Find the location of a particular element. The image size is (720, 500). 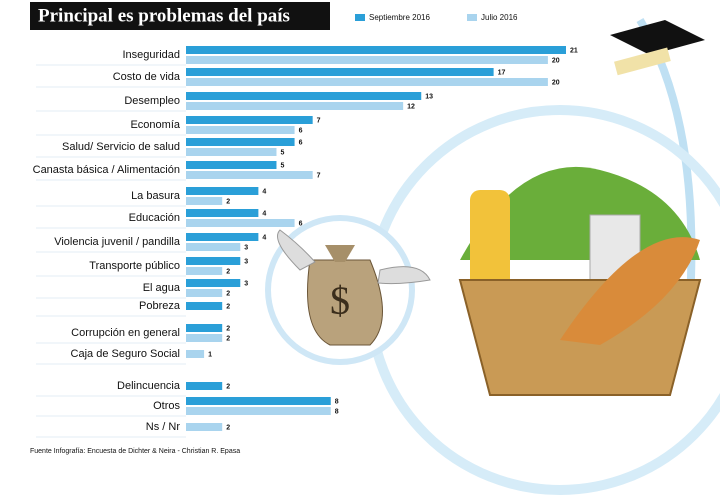

value-label: 21 is located at coordinates (574, 50).